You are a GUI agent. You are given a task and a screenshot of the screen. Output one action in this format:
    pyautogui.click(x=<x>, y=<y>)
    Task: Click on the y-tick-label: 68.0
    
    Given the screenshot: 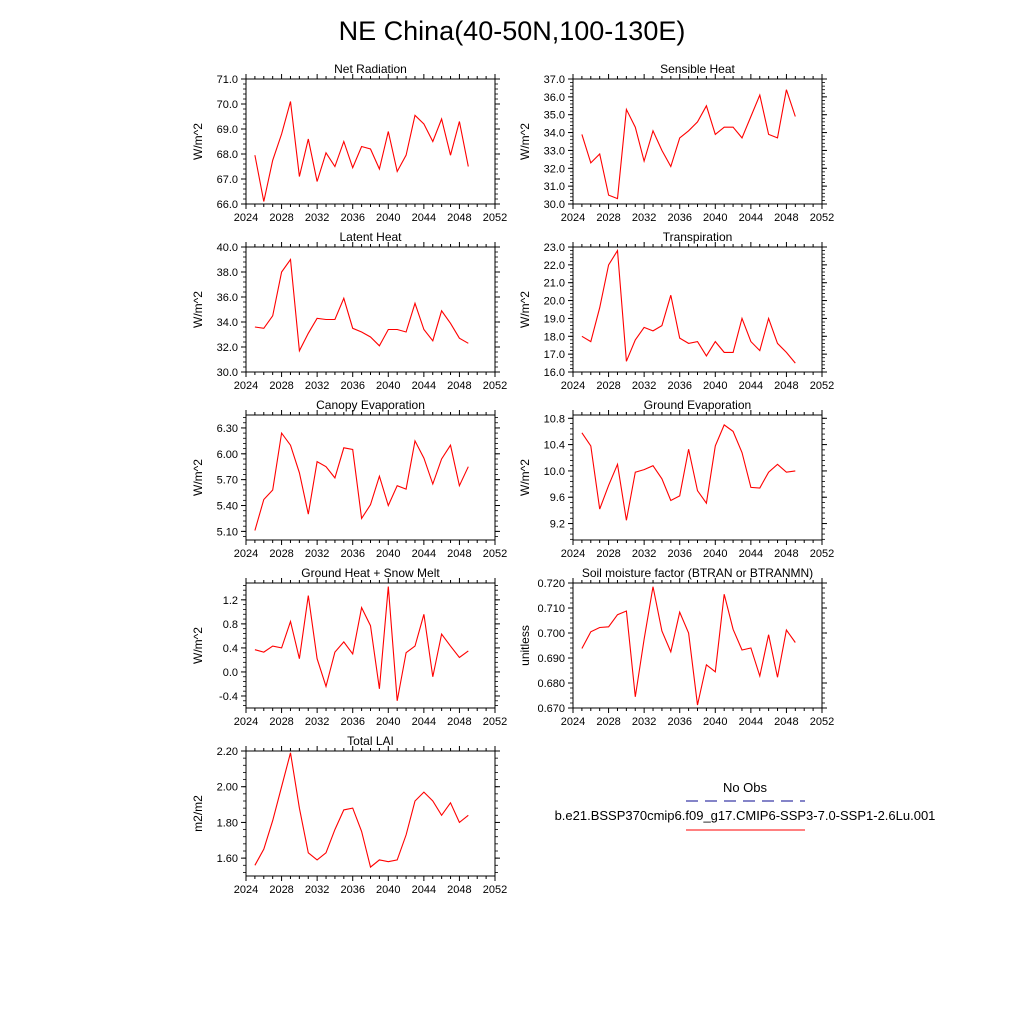 What is the action you would take?
    pyautogui.click(x=227, y=155)
    